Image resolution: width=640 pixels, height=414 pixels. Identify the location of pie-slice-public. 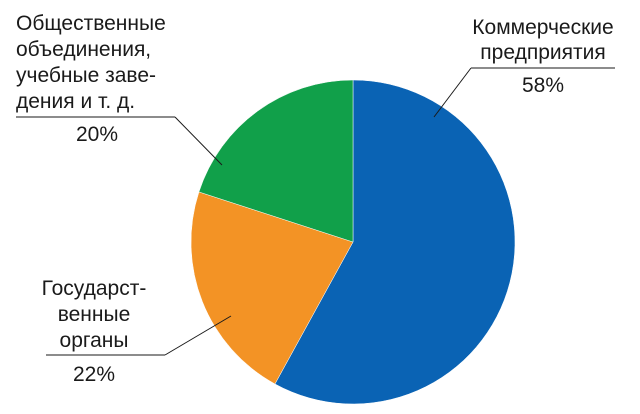
(276, 161).